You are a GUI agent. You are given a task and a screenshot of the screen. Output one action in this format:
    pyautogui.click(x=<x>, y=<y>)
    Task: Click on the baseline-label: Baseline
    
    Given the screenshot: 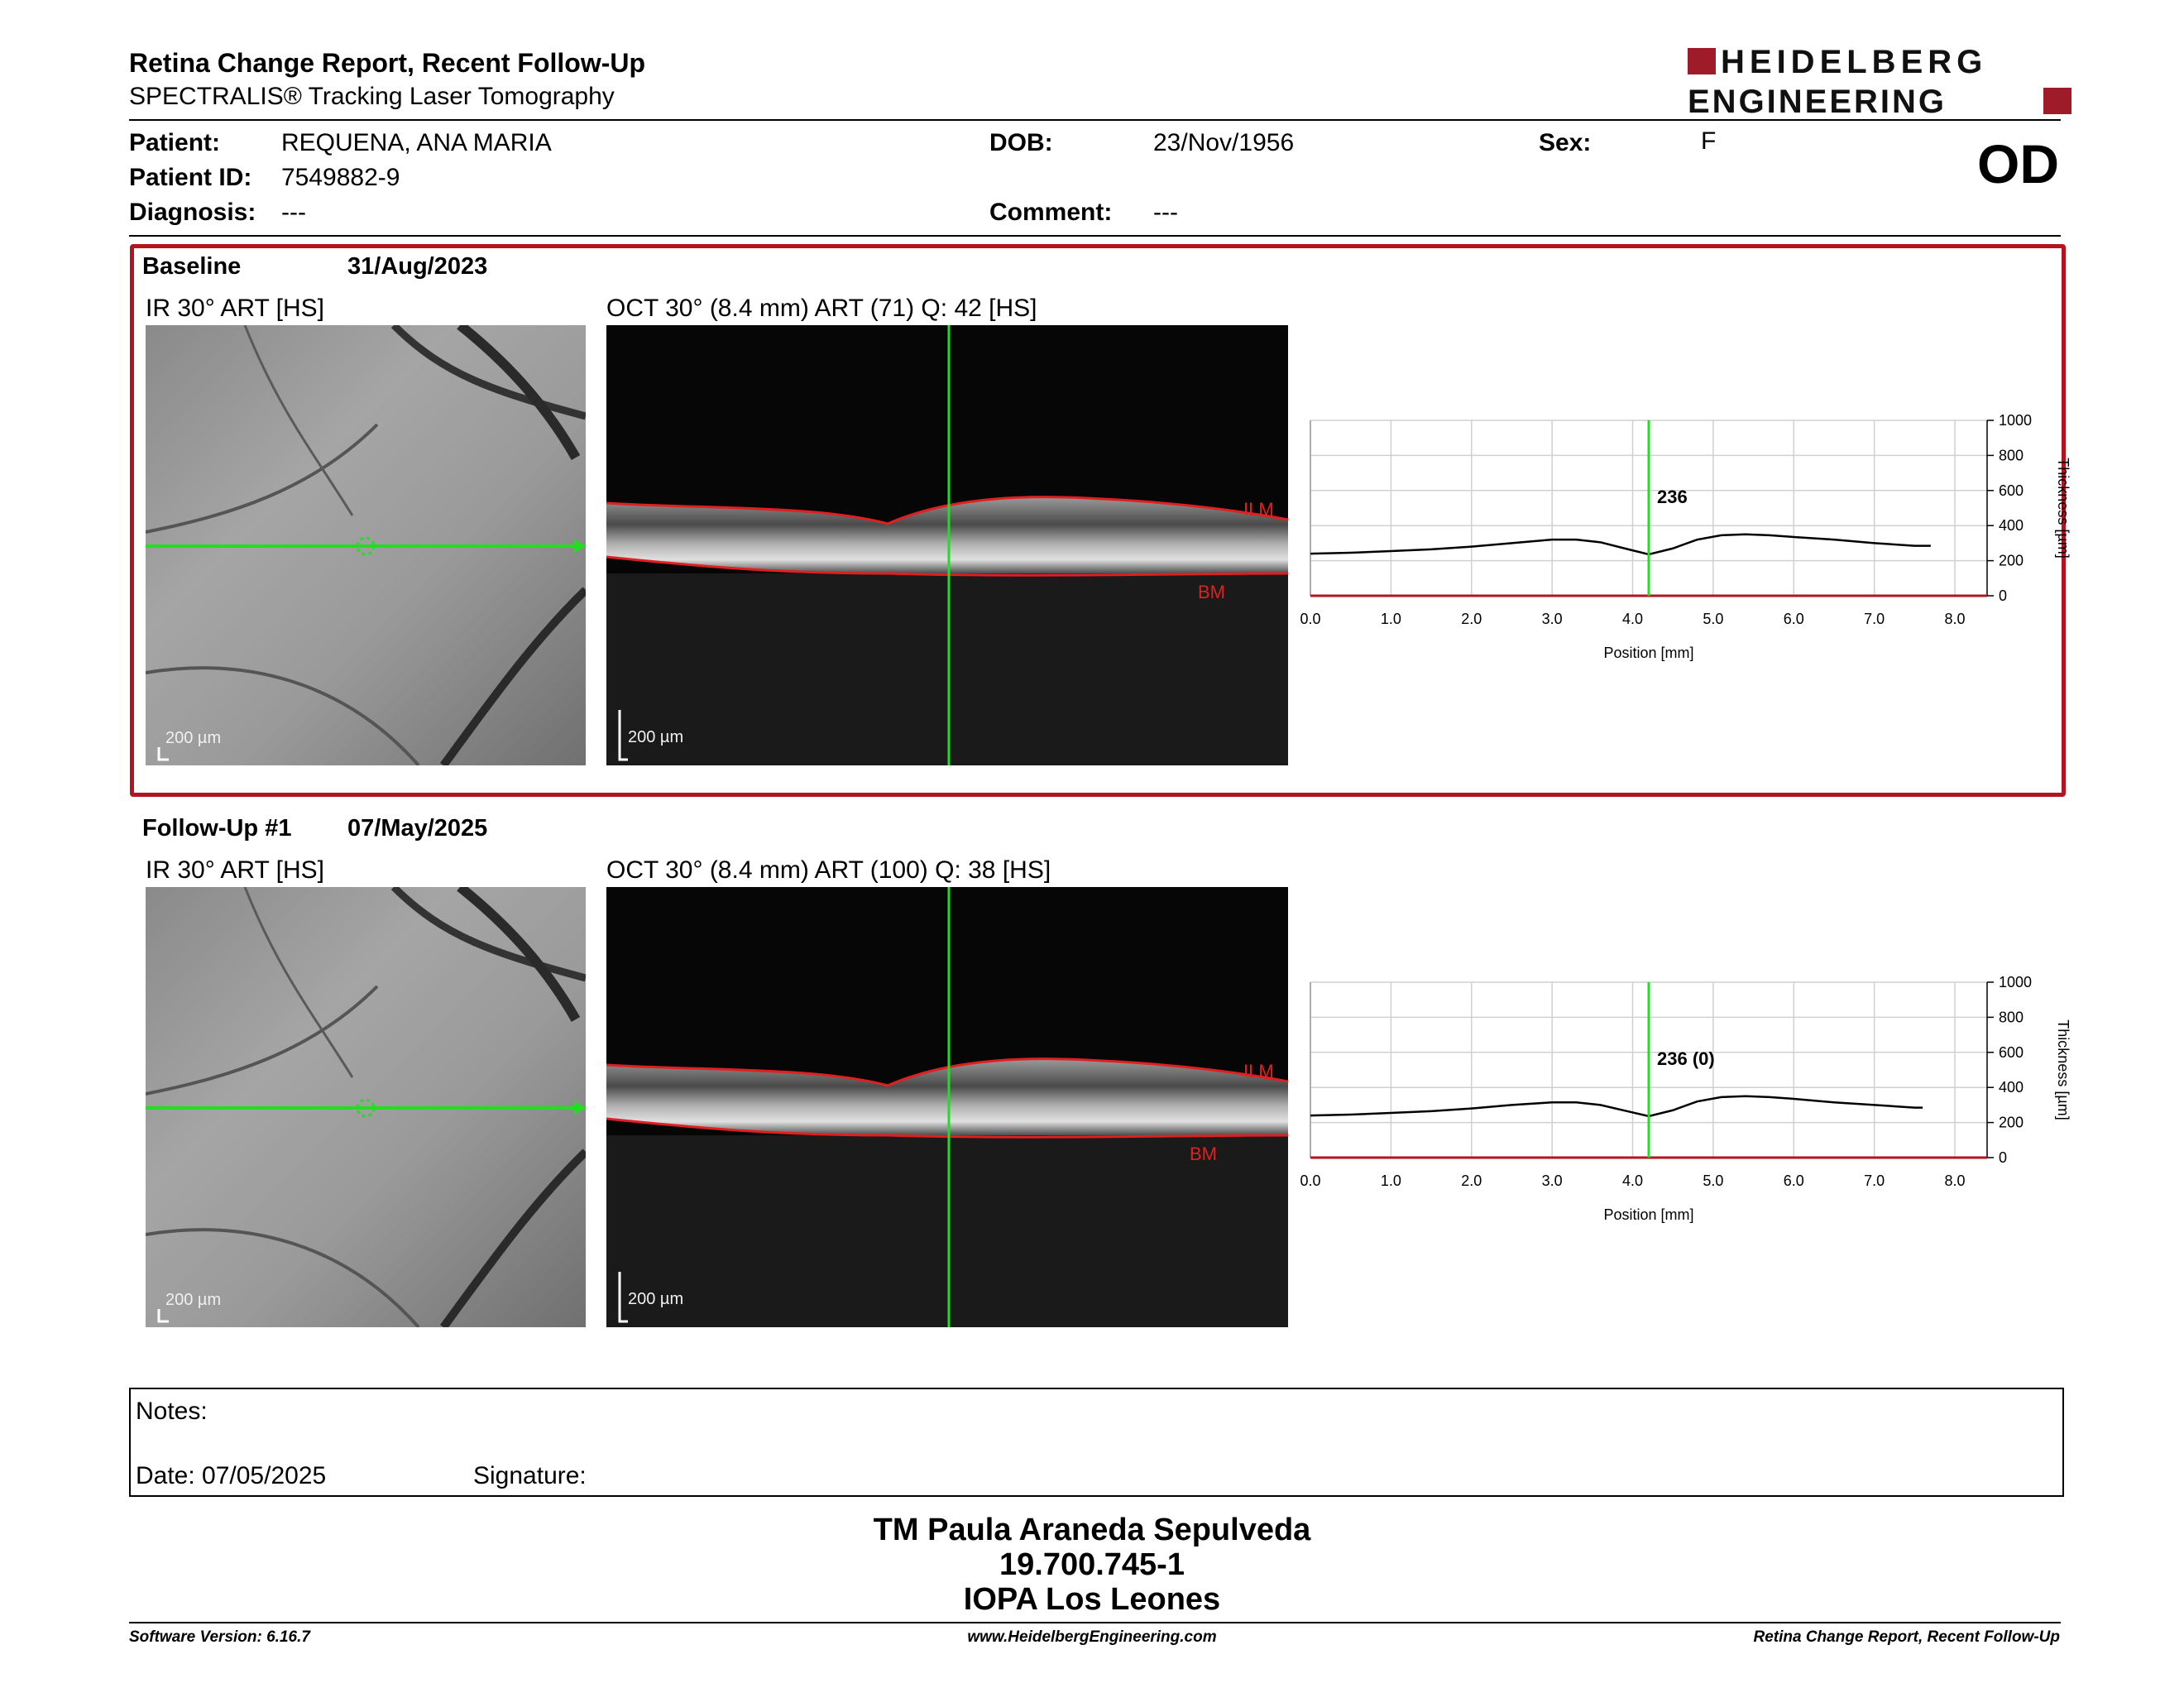 What is the action you would take?
    pyautogui.click(x=192, y=266)
    